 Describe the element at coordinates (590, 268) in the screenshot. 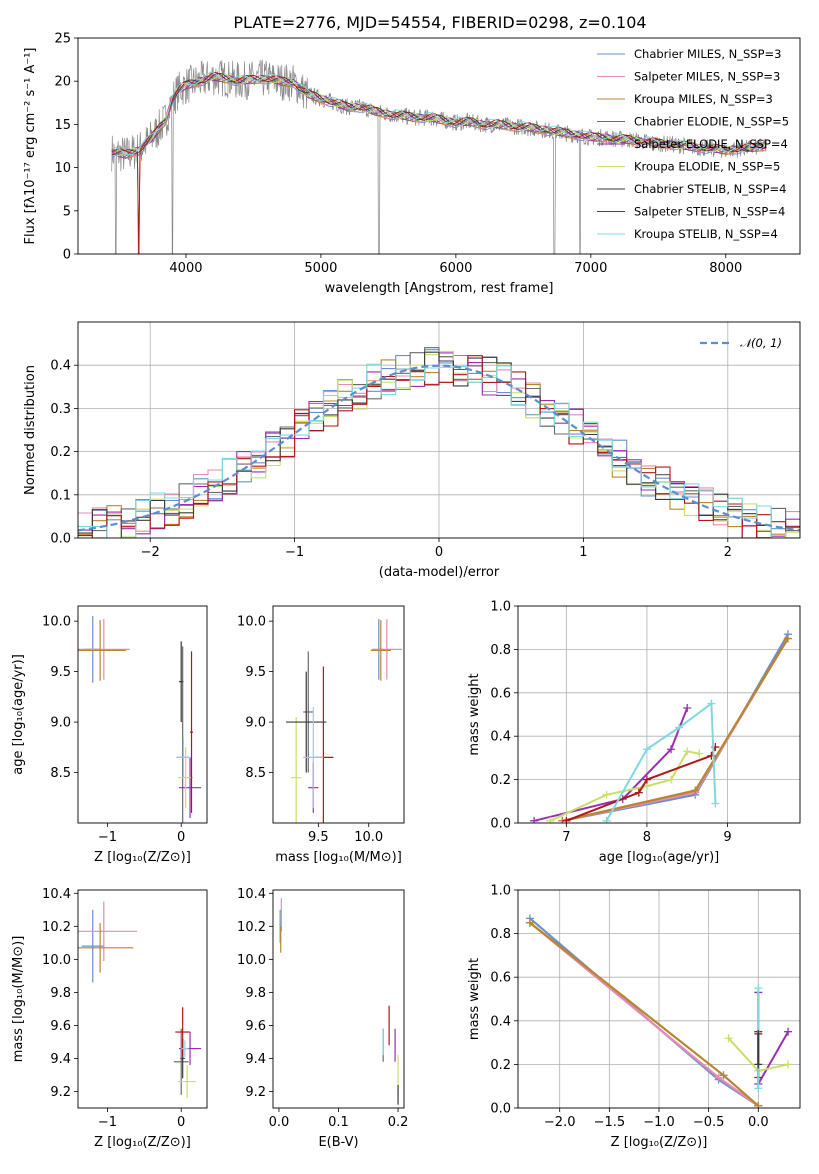

I see `x-tick-label: 7000` at that location.